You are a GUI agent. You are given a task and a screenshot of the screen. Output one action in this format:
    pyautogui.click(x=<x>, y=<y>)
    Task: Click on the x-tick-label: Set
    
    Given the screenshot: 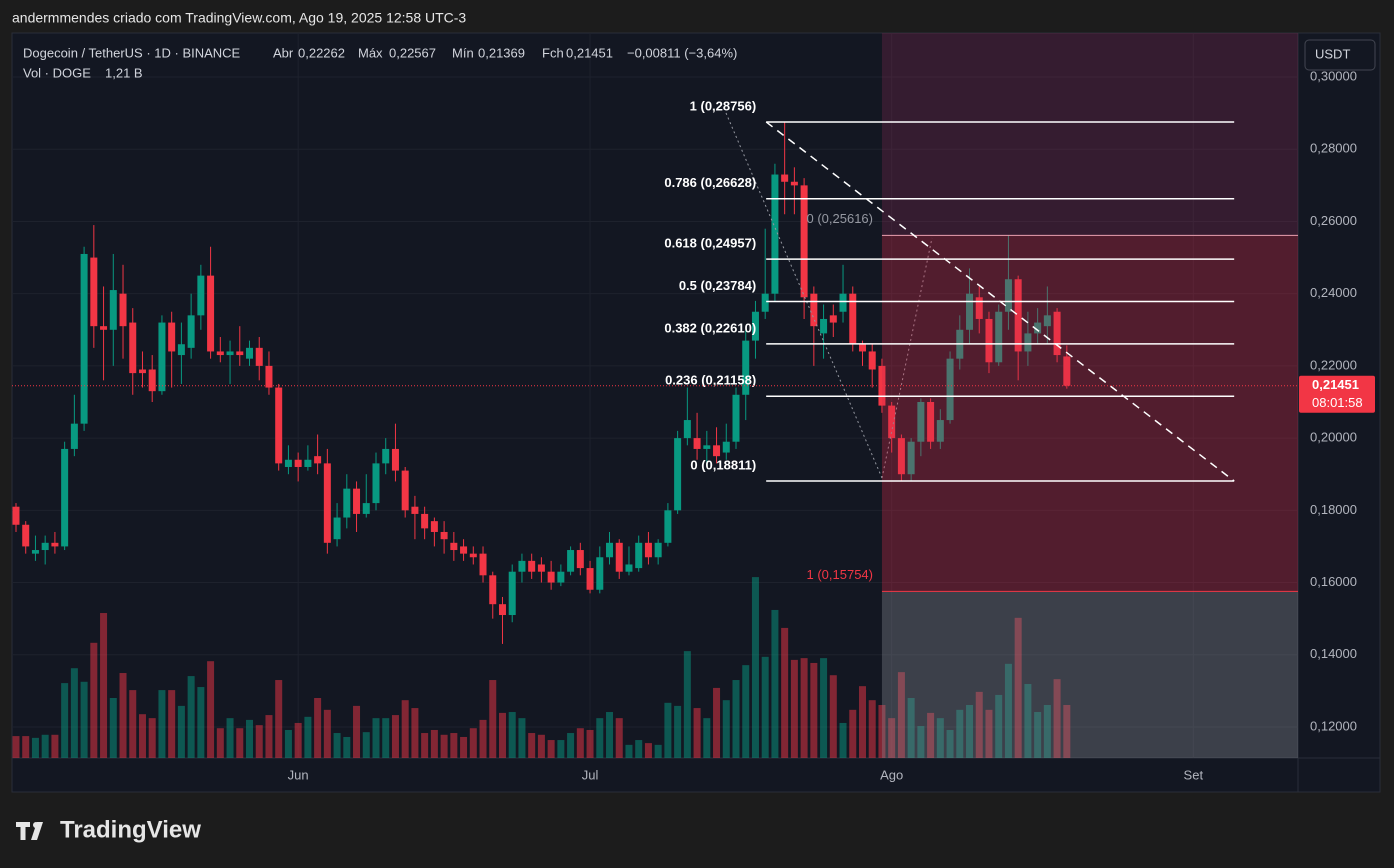 What is the action you would take?
    pyautogui.click(x=1194, y=774)
    